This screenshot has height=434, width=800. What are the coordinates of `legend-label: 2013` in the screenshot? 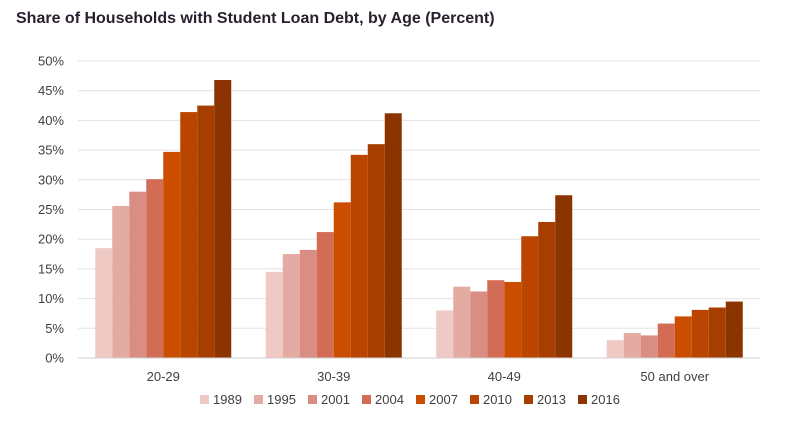 It's located at (551, 399).